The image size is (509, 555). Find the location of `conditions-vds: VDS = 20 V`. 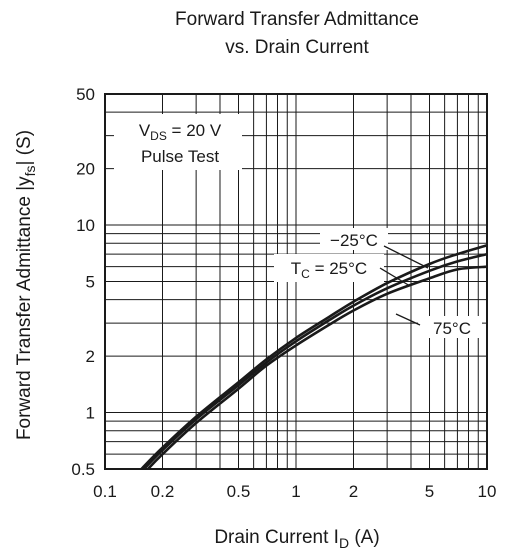

conditions-vds: VDS = 20 V is located at coordinates (180, 132).